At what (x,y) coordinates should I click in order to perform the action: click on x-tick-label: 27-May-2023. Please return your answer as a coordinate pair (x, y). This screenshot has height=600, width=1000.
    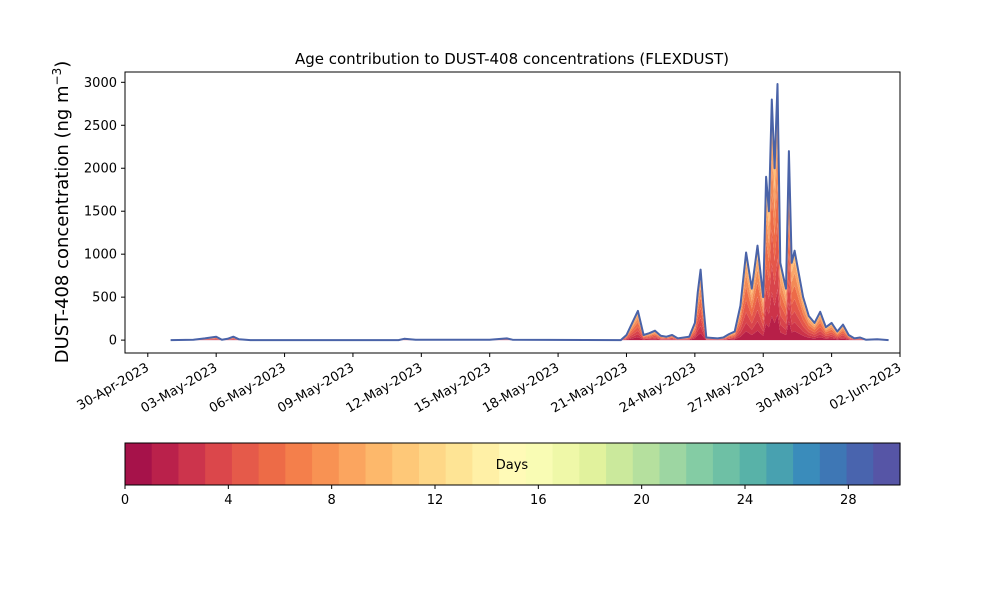
    Looking at the image, I should click on (727, 388).